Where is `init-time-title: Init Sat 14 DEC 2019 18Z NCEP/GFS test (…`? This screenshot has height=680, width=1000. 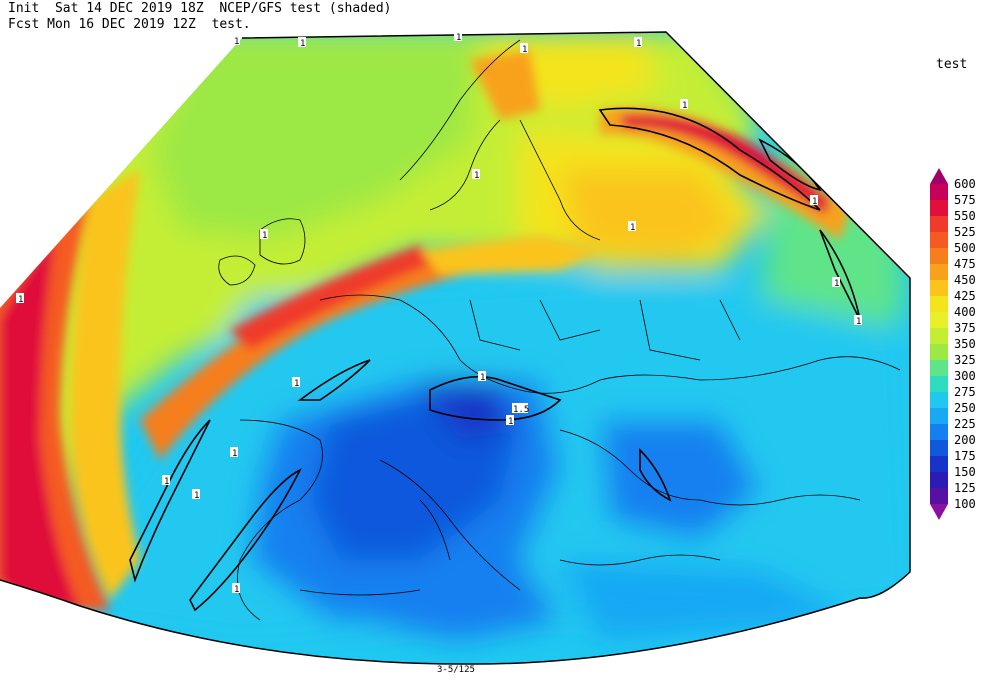 init-time-title: Init Sat 14 DEC 2019 18Z NCEP/GFS test (… is located at coordinates (200, 8).